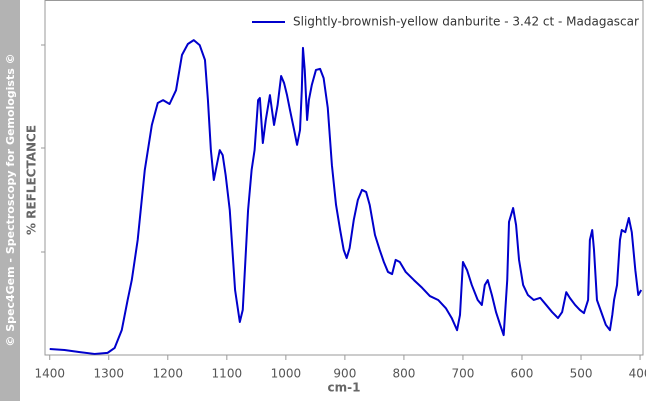 This screenshot has width=646, height=401. I want to click on watermark-band, so click(10, 200).